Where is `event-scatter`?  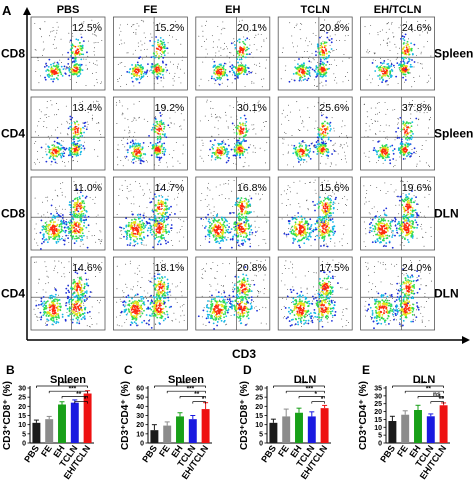
event-scatter is located at coordinates (315, 53).